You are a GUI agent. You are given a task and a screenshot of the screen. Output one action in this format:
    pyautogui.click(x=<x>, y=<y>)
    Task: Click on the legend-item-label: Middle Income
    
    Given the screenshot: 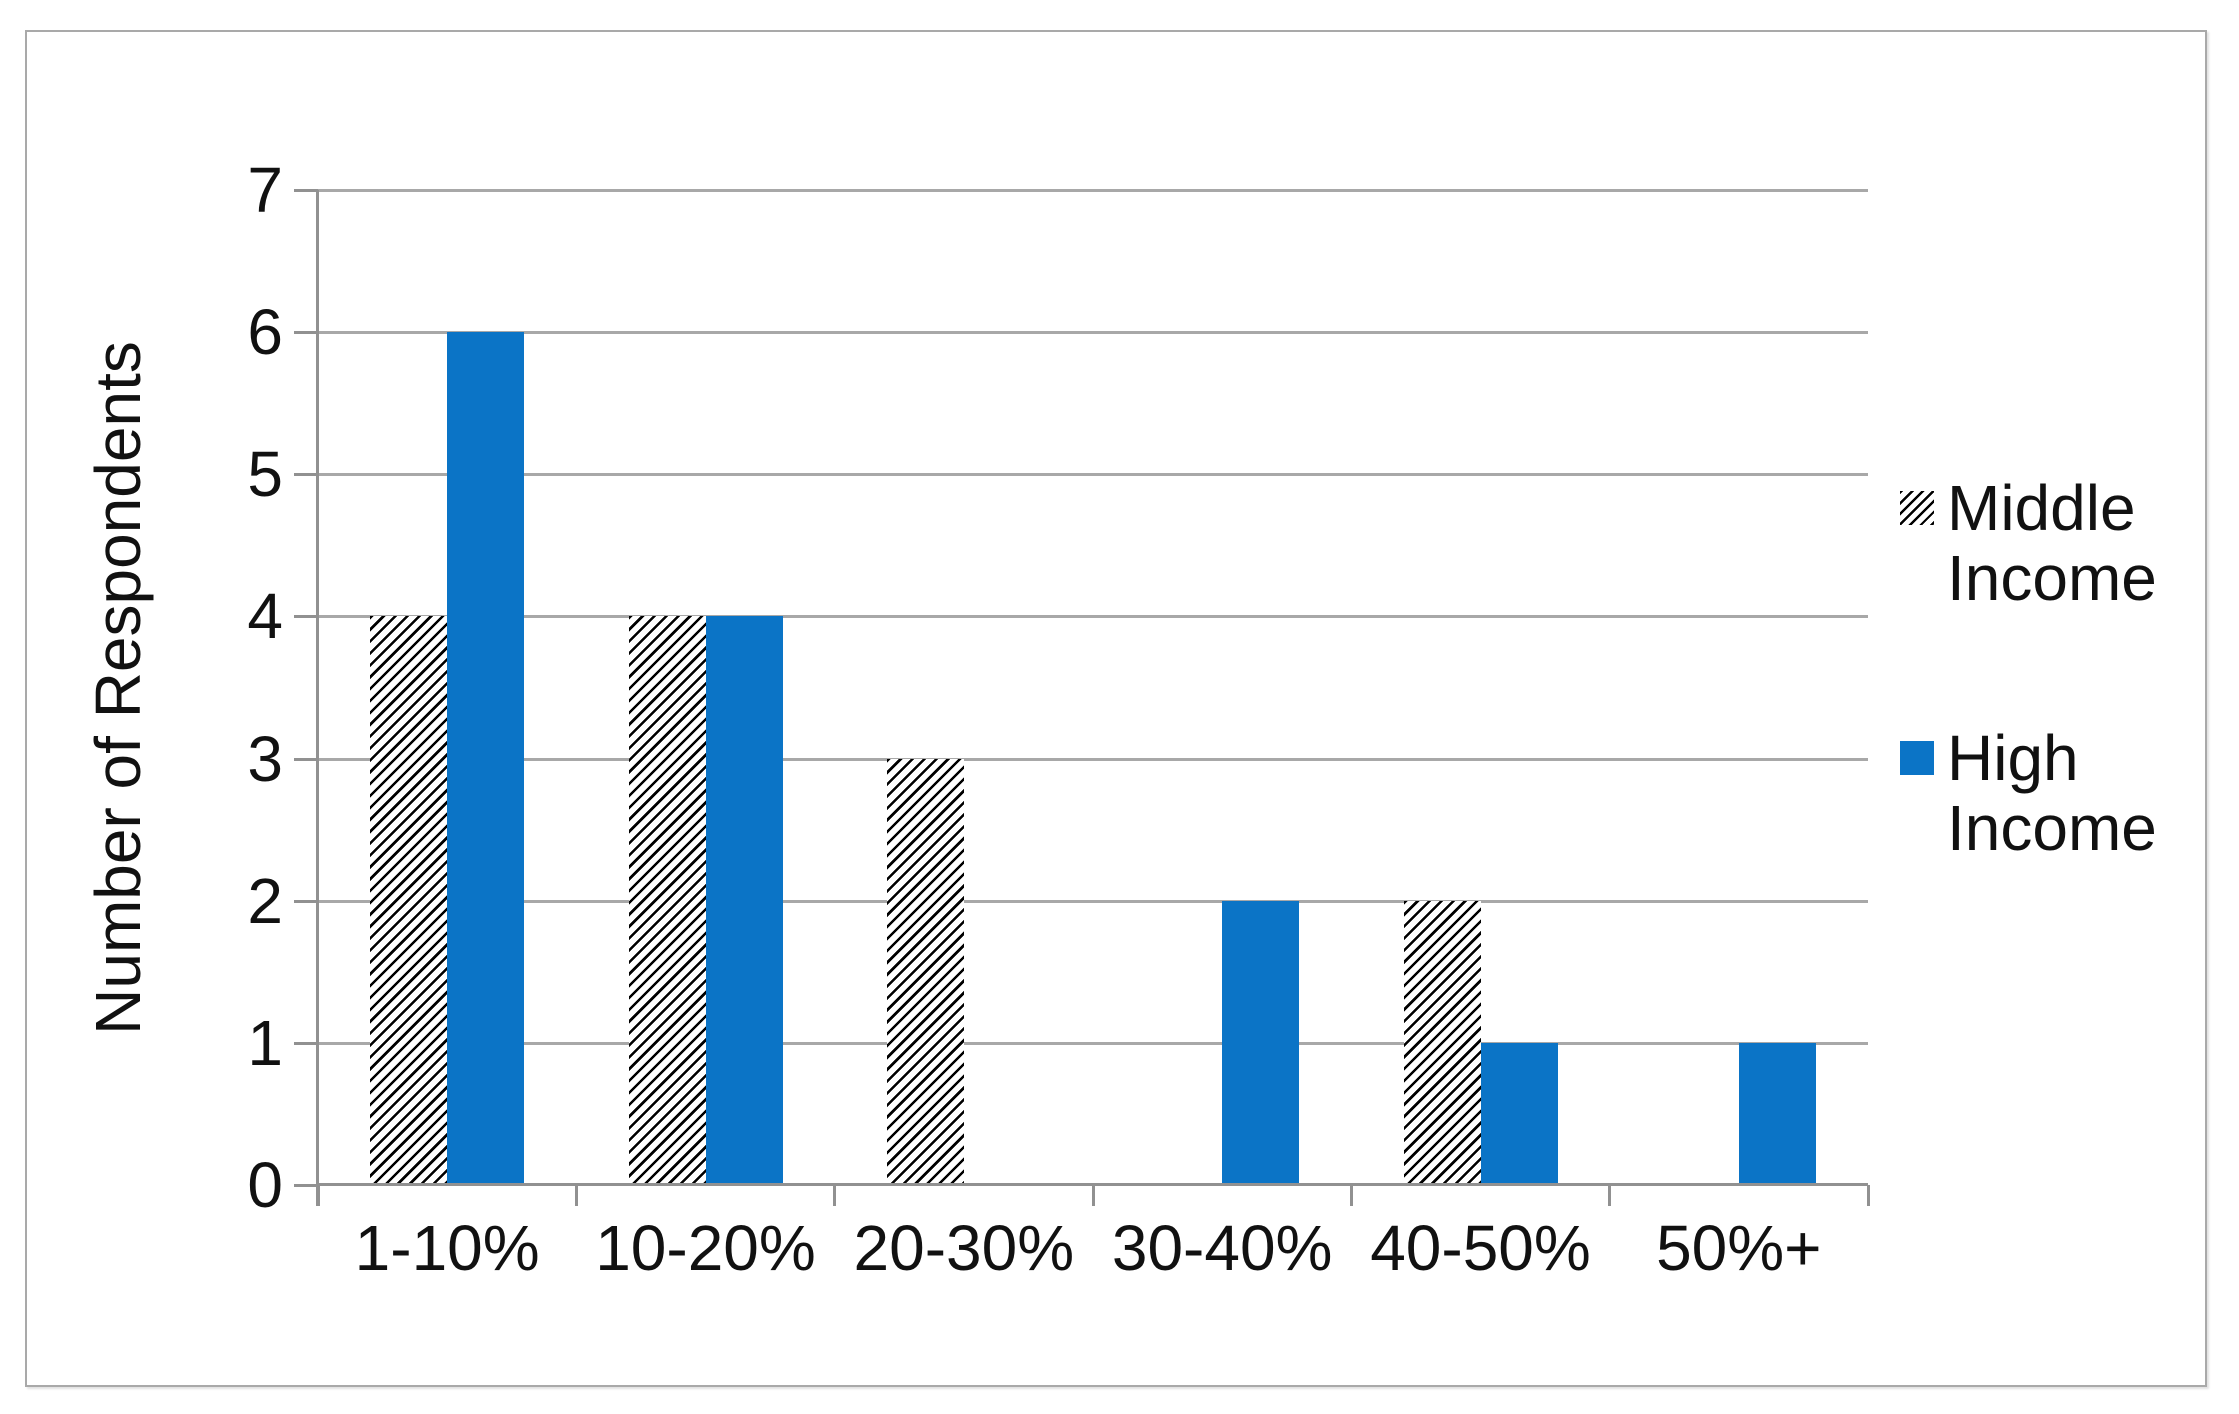 What is the action you would take?
    pyautogui.click(x=2052, y=543)
    